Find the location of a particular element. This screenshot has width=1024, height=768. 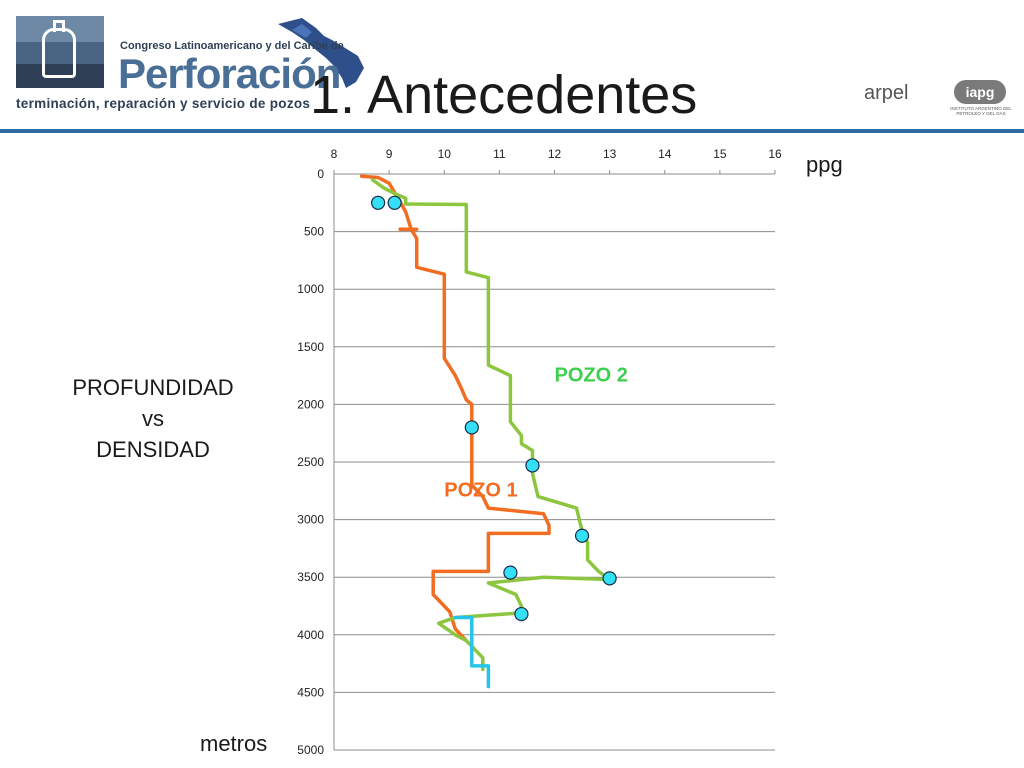

y-tick-label: 500 is located at coordinates (314, 232).